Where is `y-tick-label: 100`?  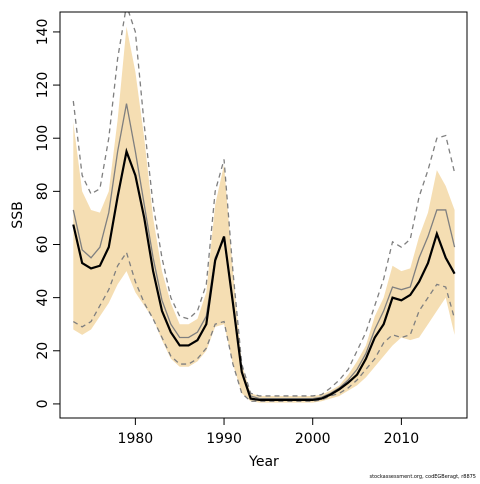
y-tick-label: 100 is located at coordinates (43, 138).